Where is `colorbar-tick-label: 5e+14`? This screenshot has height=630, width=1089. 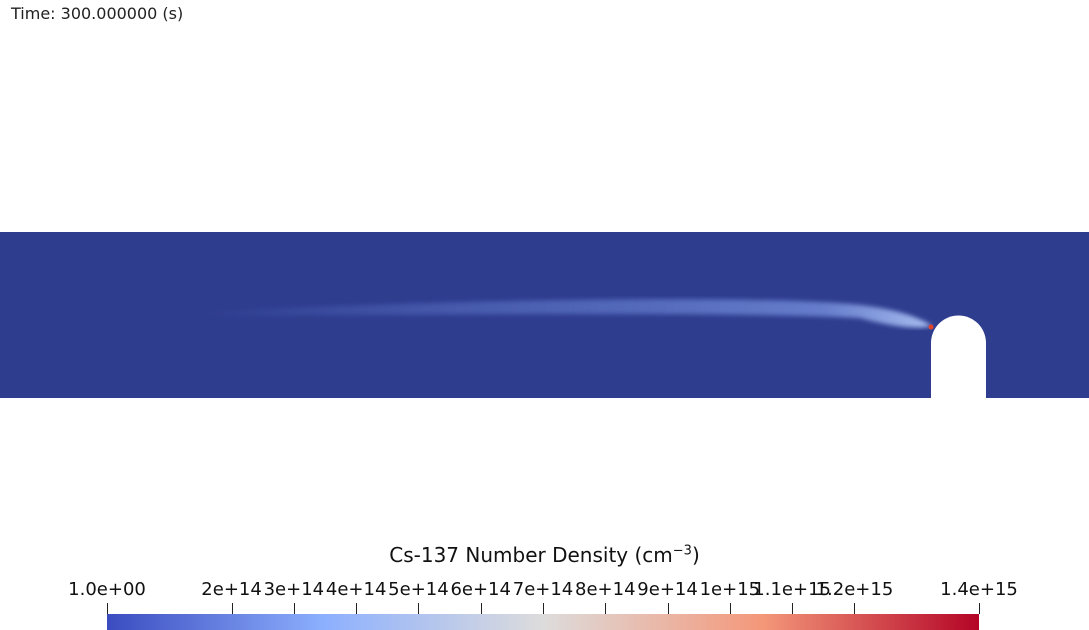
colorbar-tick-label: 5e+14 is located at coordinates (418, 589).